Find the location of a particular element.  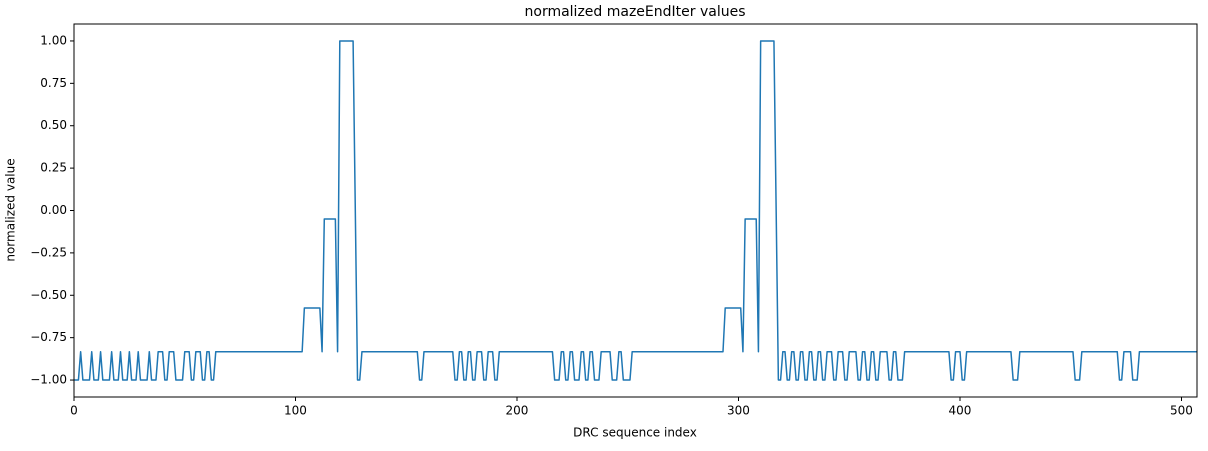

x-axis-label: DRC sequence index is located at coordinates (635, 433).